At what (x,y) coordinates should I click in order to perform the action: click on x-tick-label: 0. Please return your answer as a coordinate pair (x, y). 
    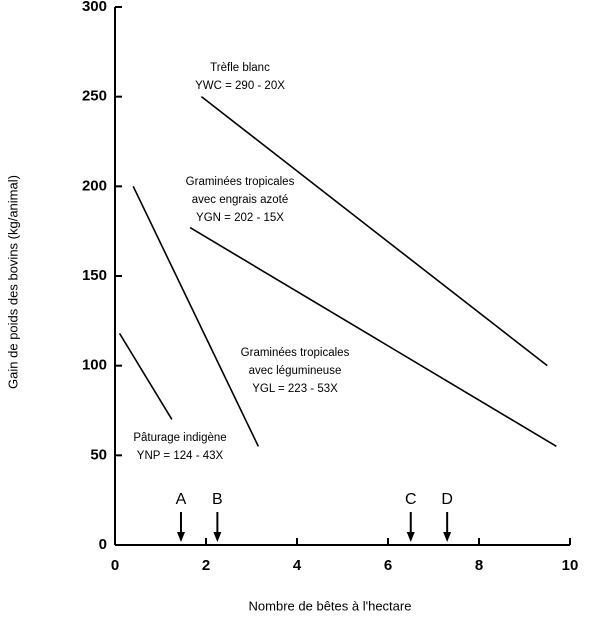
    Looking at the image, I should click on (115, 565).